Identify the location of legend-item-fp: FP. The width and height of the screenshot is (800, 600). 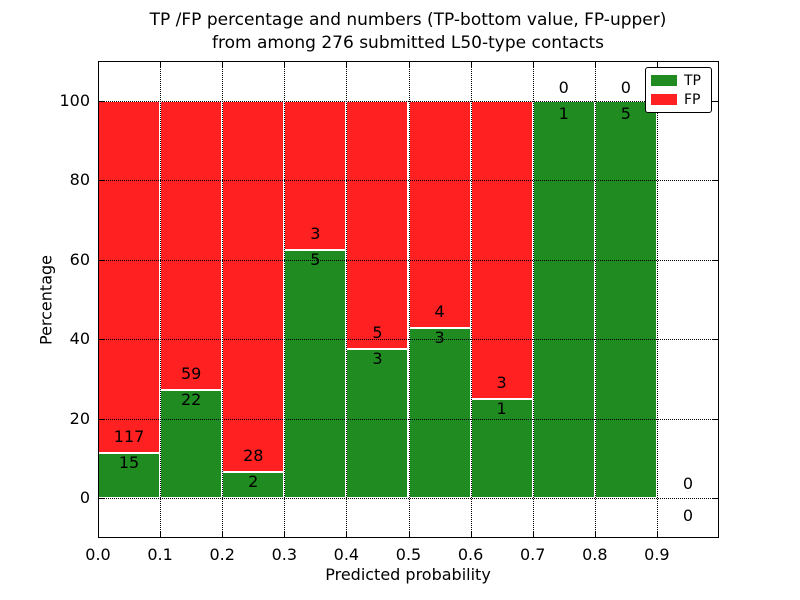
(678, 100).